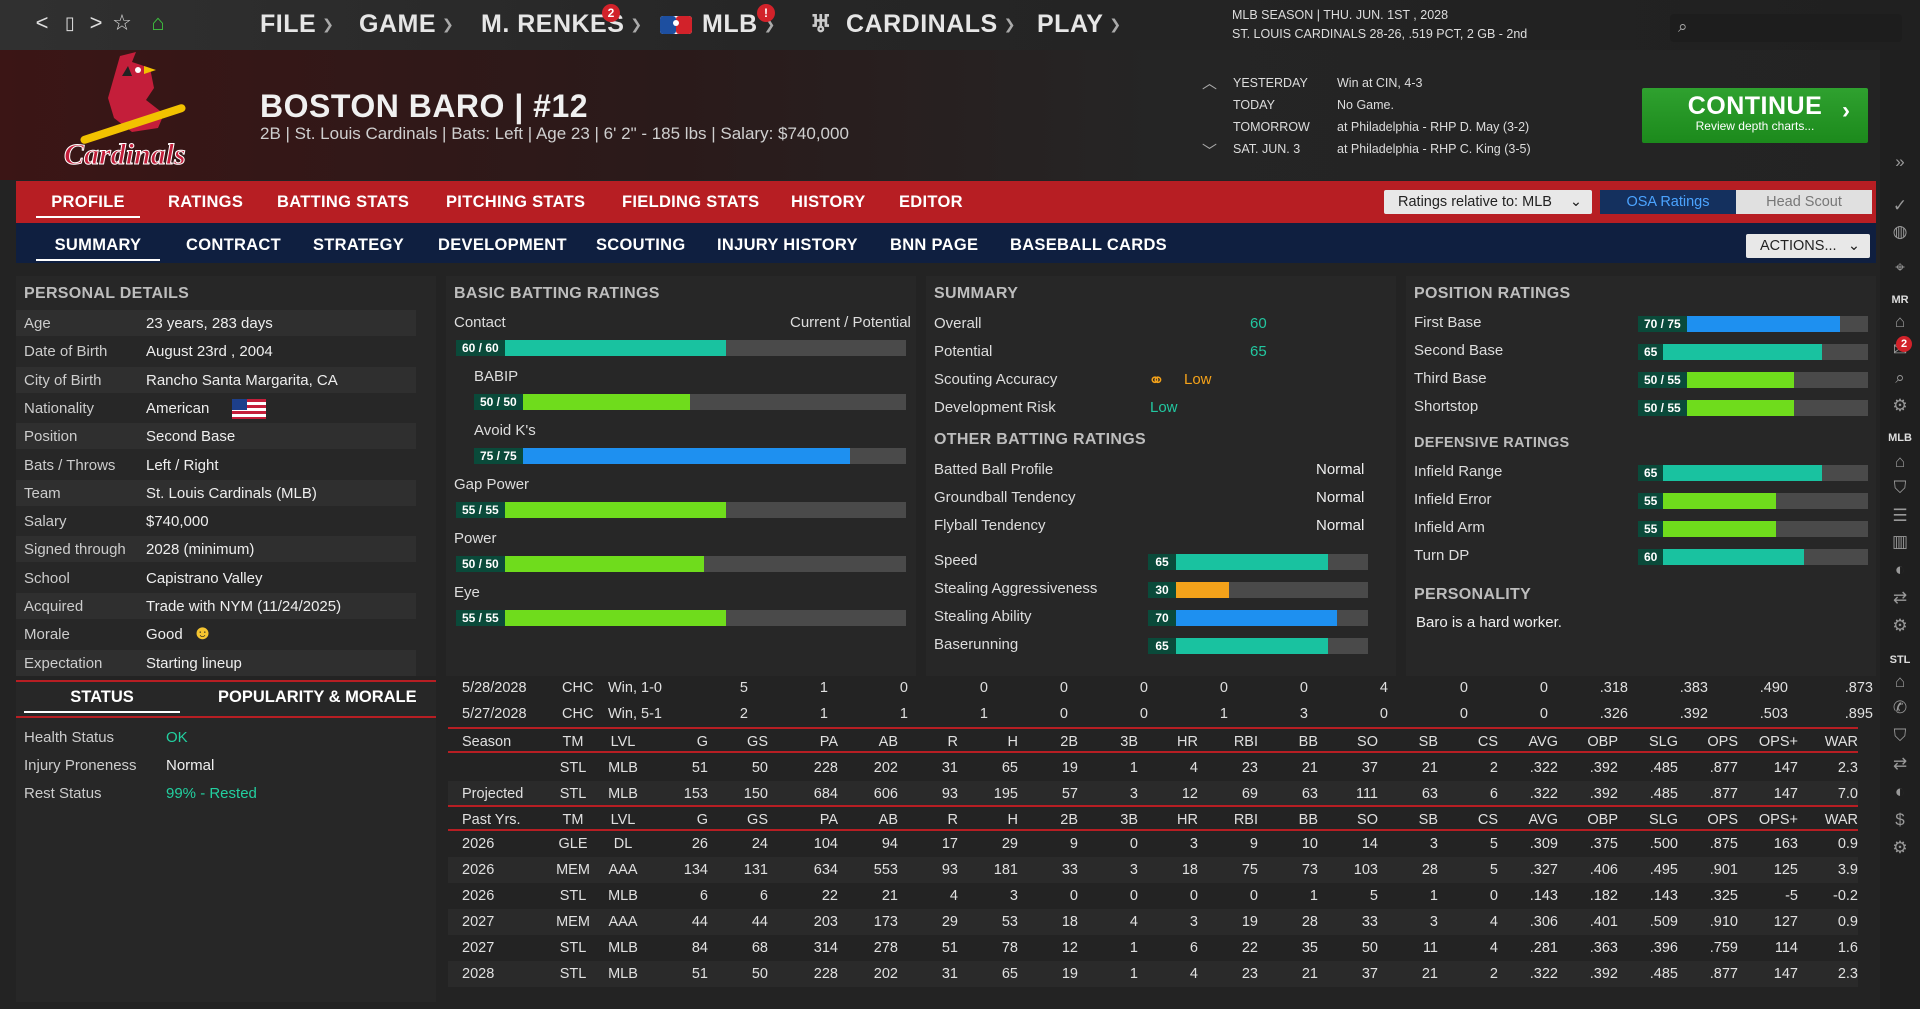  I want to click on tab-contract: CONTRACT, so click(233, 245).